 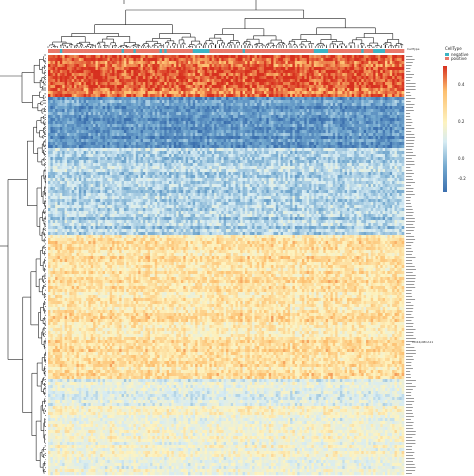 What do you see at coordinates (61, 51) in the screenshot?
I see `annotation-negative` at bounding box center [61, 51].